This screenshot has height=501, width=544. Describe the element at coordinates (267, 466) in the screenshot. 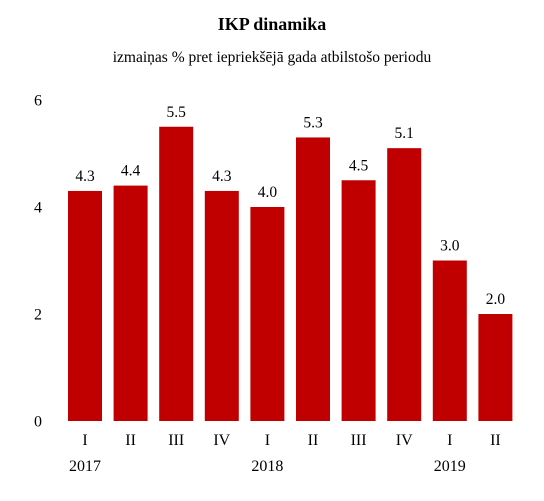

I see `year-label: 2018` at that location.